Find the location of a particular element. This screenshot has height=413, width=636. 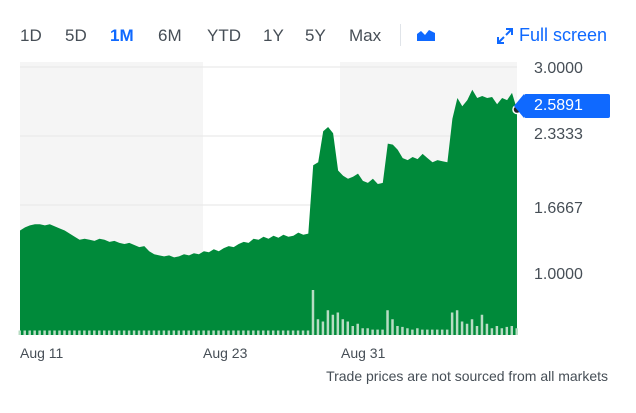

y-tick-label: 2.3333 is located at coordinates (558, 134).